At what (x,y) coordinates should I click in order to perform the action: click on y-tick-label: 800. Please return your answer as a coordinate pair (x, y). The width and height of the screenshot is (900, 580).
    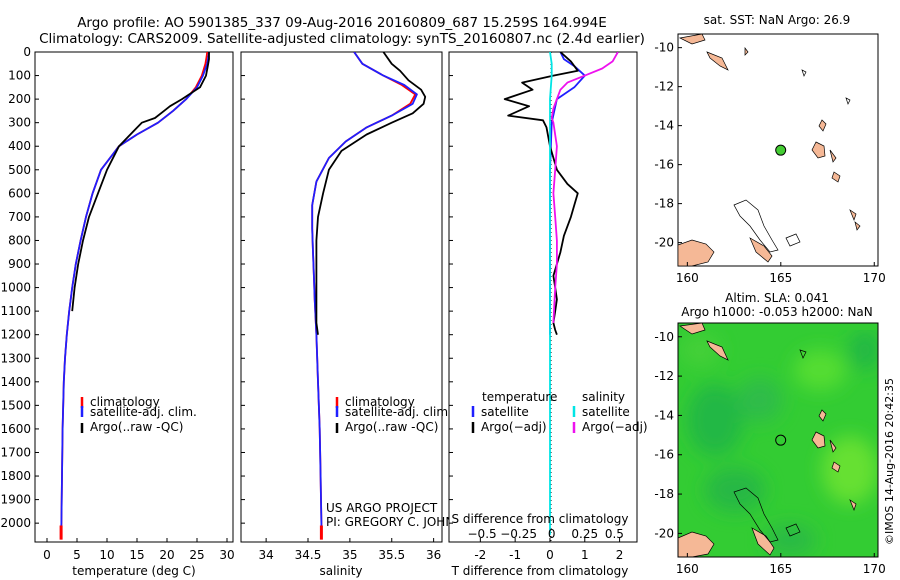
    Looking at the image, I should click on (19, 240).